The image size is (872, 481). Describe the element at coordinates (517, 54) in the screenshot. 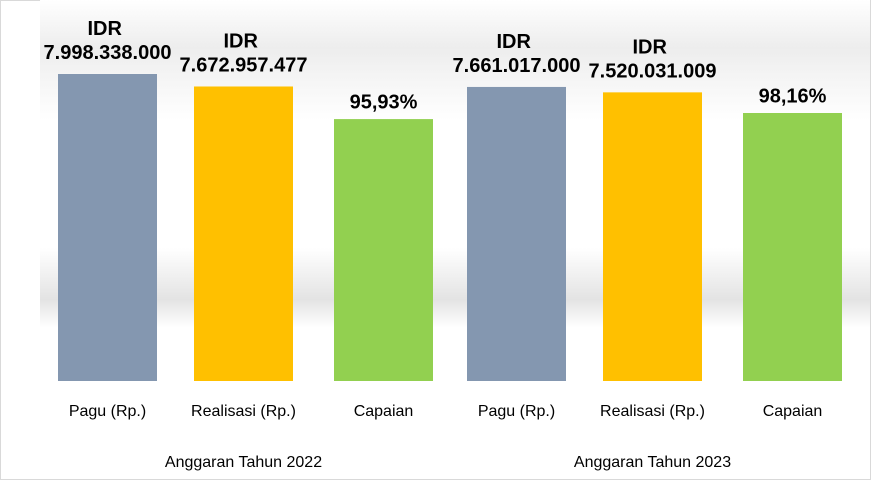

I see `data-label: IDR 7.661.017.000` at that location.